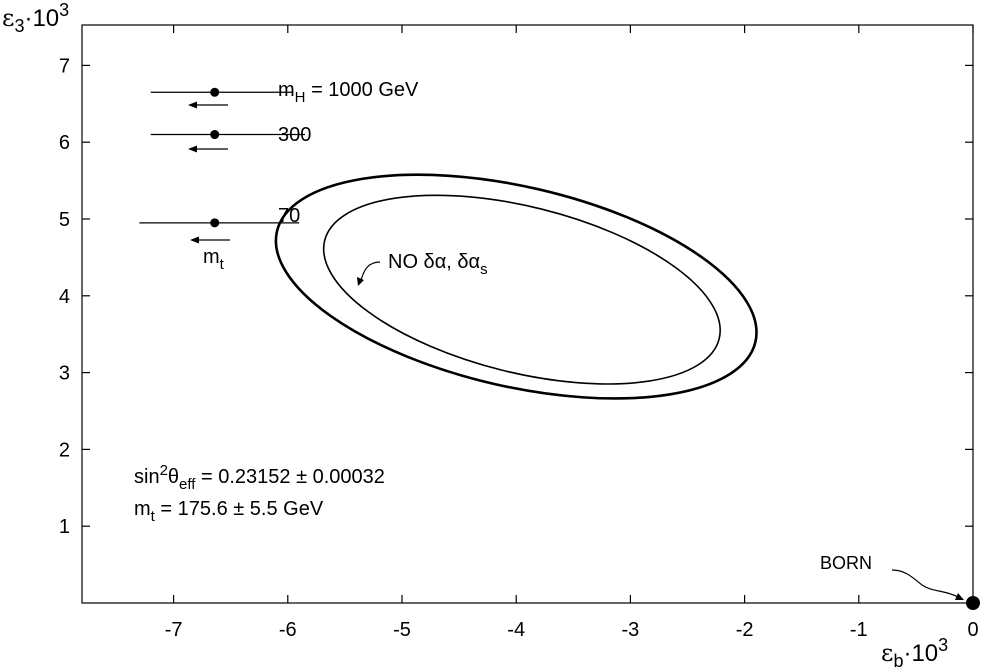 This screenshot has height=669, width=981. Describe the element at coordinates (294, 135) in the screenshot. I see `label-mh-300: 300` at that location.